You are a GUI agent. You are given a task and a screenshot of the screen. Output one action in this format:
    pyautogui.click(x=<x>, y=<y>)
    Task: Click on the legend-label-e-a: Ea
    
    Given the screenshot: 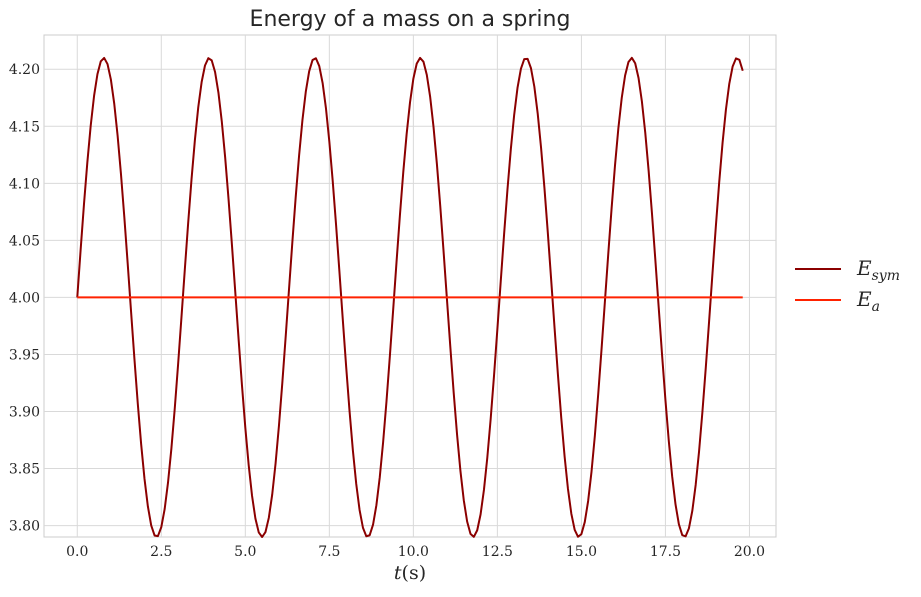 What is the action you would take?
    pyautogui.click(x=868, y=301)
    